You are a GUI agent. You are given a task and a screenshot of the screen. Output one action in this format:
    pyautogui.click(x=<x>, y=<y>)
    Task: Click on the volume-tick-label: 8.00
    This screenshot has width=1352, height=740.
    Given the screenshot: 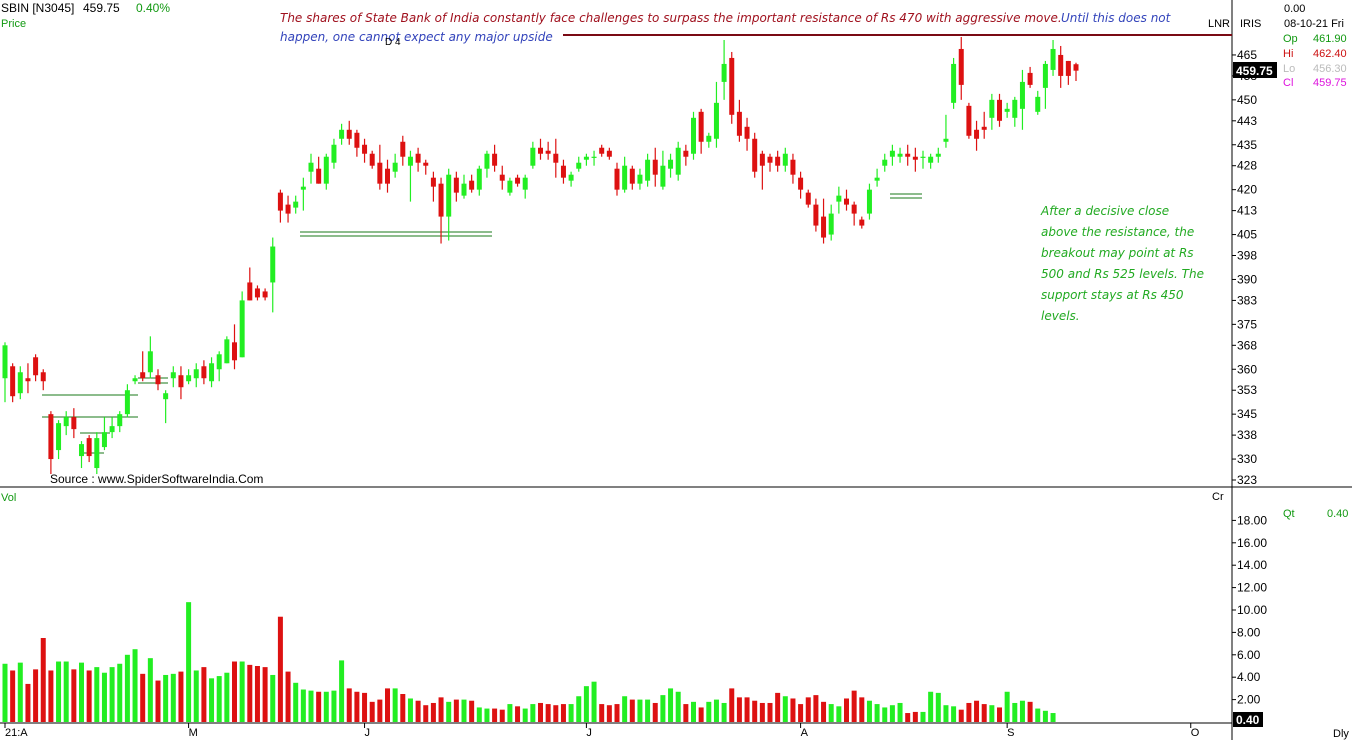 What is the action you would take?
    pyautogui.click(x=1249, y=632)
    